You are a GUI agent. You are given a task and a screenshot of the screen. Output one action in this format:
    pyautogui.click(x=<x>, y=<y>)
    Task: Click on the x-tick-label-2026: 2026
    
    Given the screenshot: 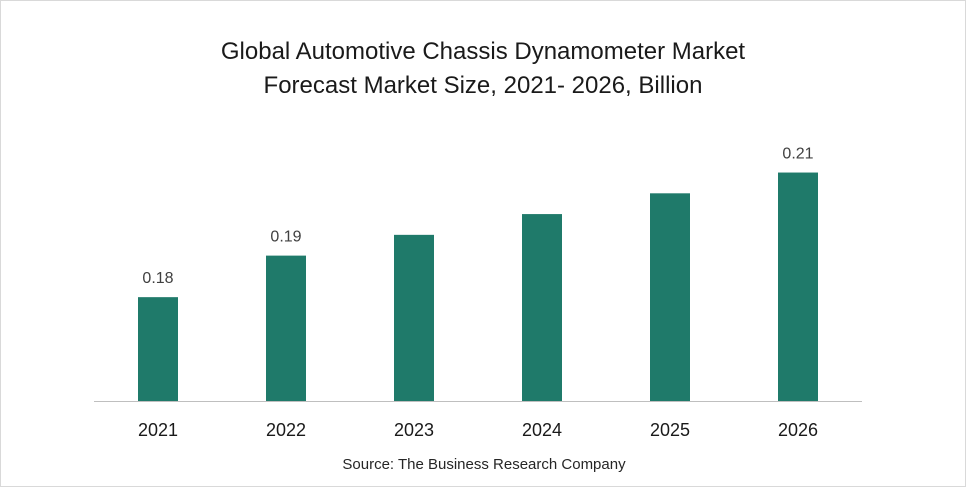 What is the action you would take?
    pyautogui.click(x=798, y=430)
    